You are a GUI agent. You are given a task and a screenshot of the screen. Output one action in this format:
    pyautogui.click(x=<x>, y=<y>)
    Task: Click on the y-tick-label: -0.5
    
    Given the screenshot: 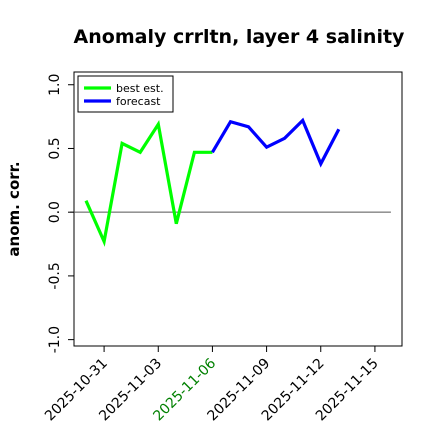 What is the action you would take?
    pyautogui.click(x=55, y=275)
    